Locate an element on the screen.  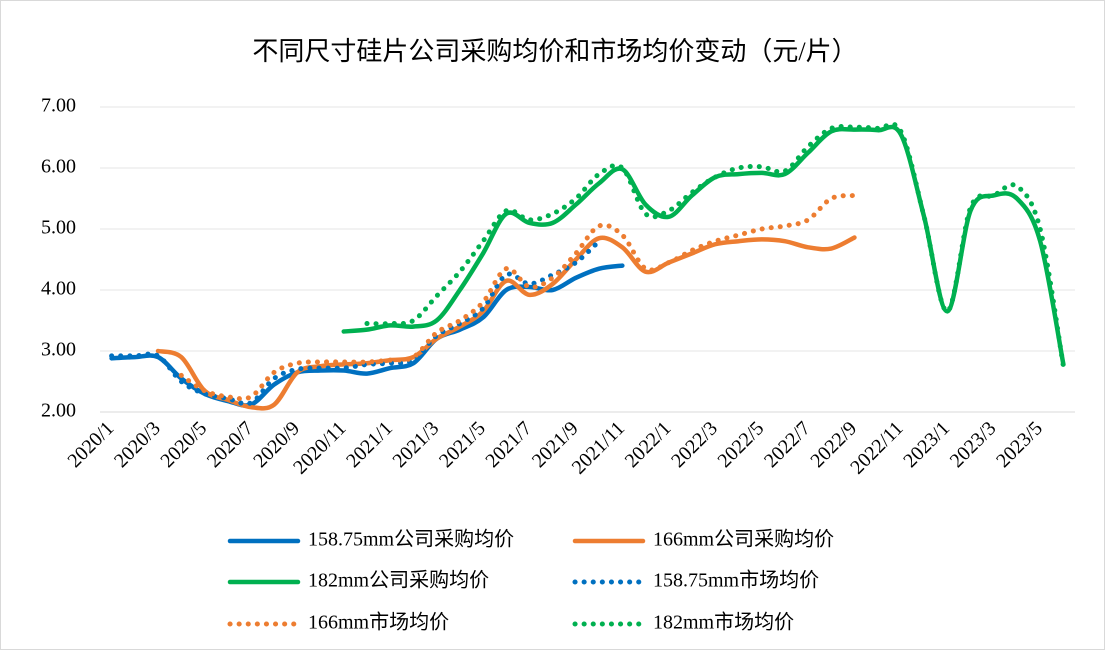
y-tick-label: 7.00 is located at coordinates (58, 106).